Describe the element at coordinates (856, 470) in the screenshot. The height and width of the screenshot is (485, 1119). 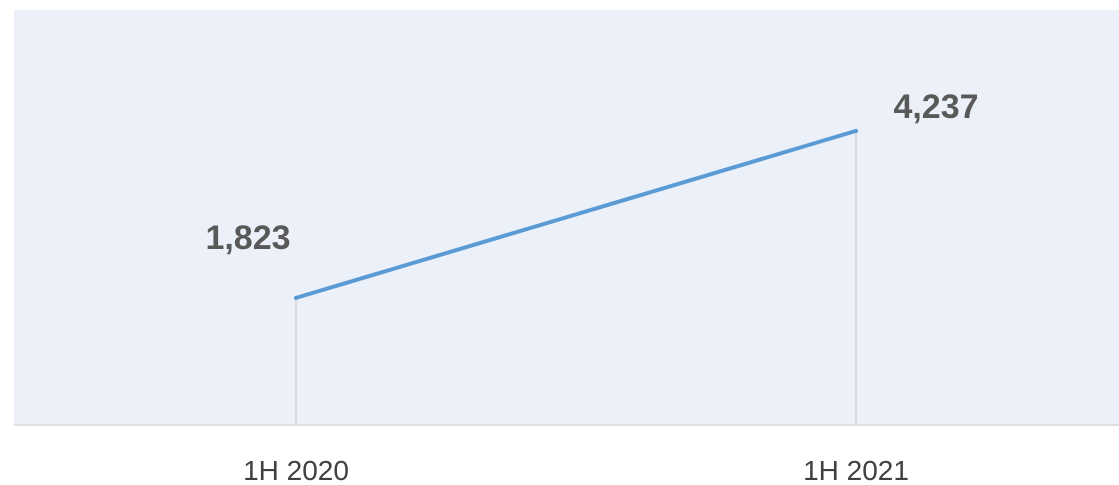
I see `x-tick-label-2: 1H 2021` at that location.